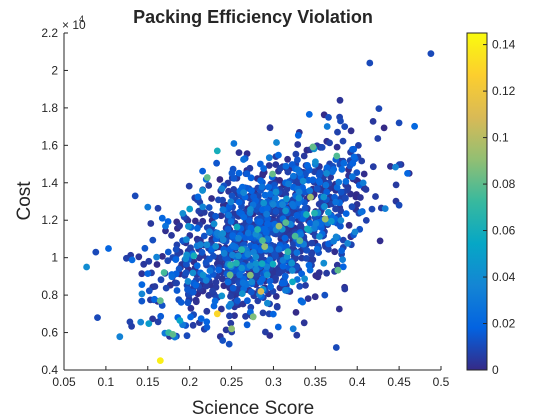 The height and width of the screenshot is (420, 560). What do you see at coordinates (441, 382) in the screenshot?
I see `x-tick-label: 0.5` at bounding box center [441, 382].